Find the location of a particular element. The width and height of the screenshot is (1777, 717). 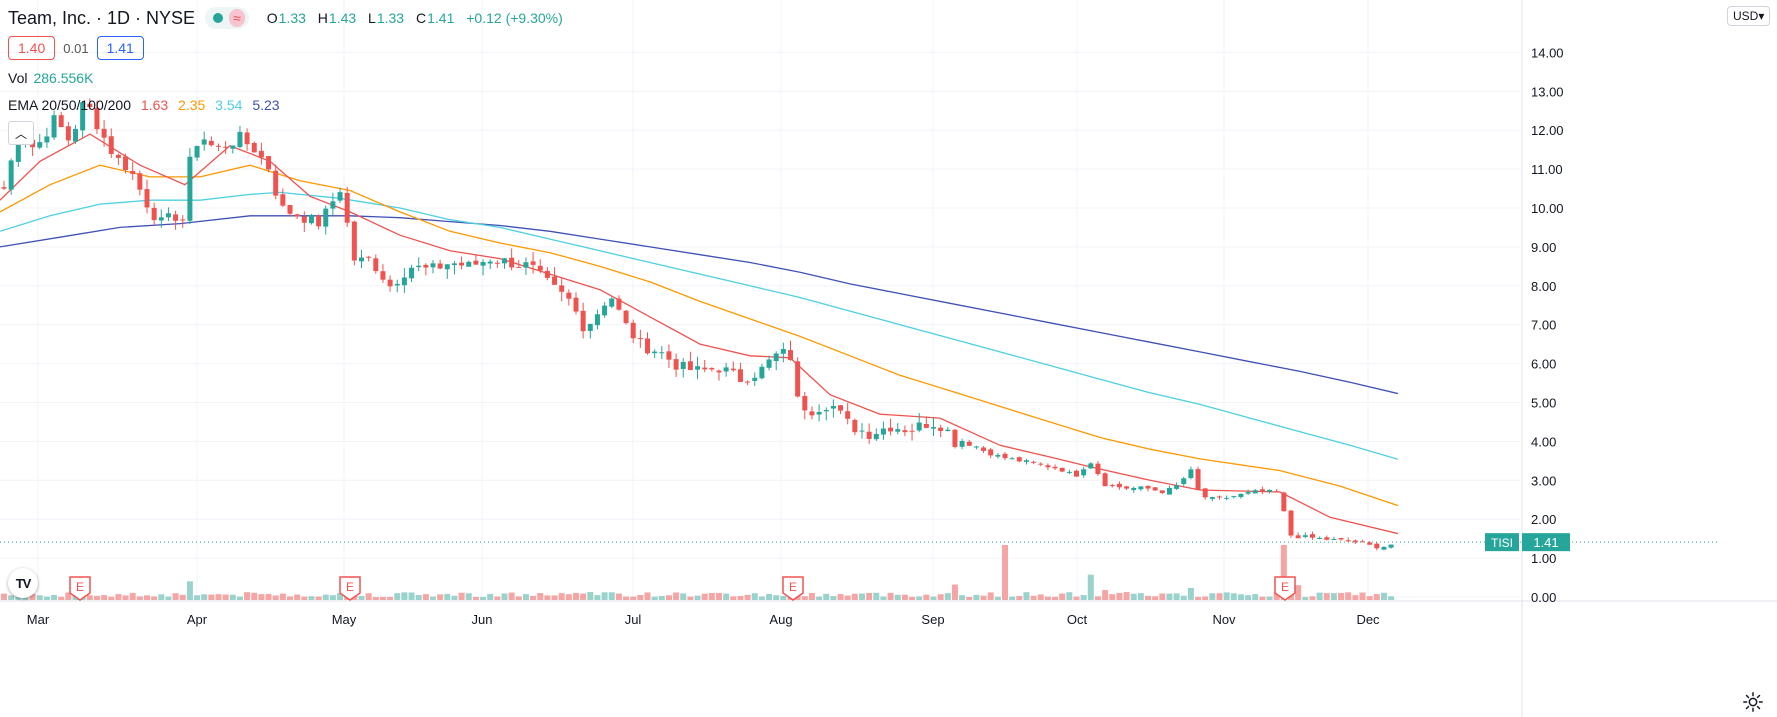

sell-button: 1.40 is located at coordinates (32, 48).